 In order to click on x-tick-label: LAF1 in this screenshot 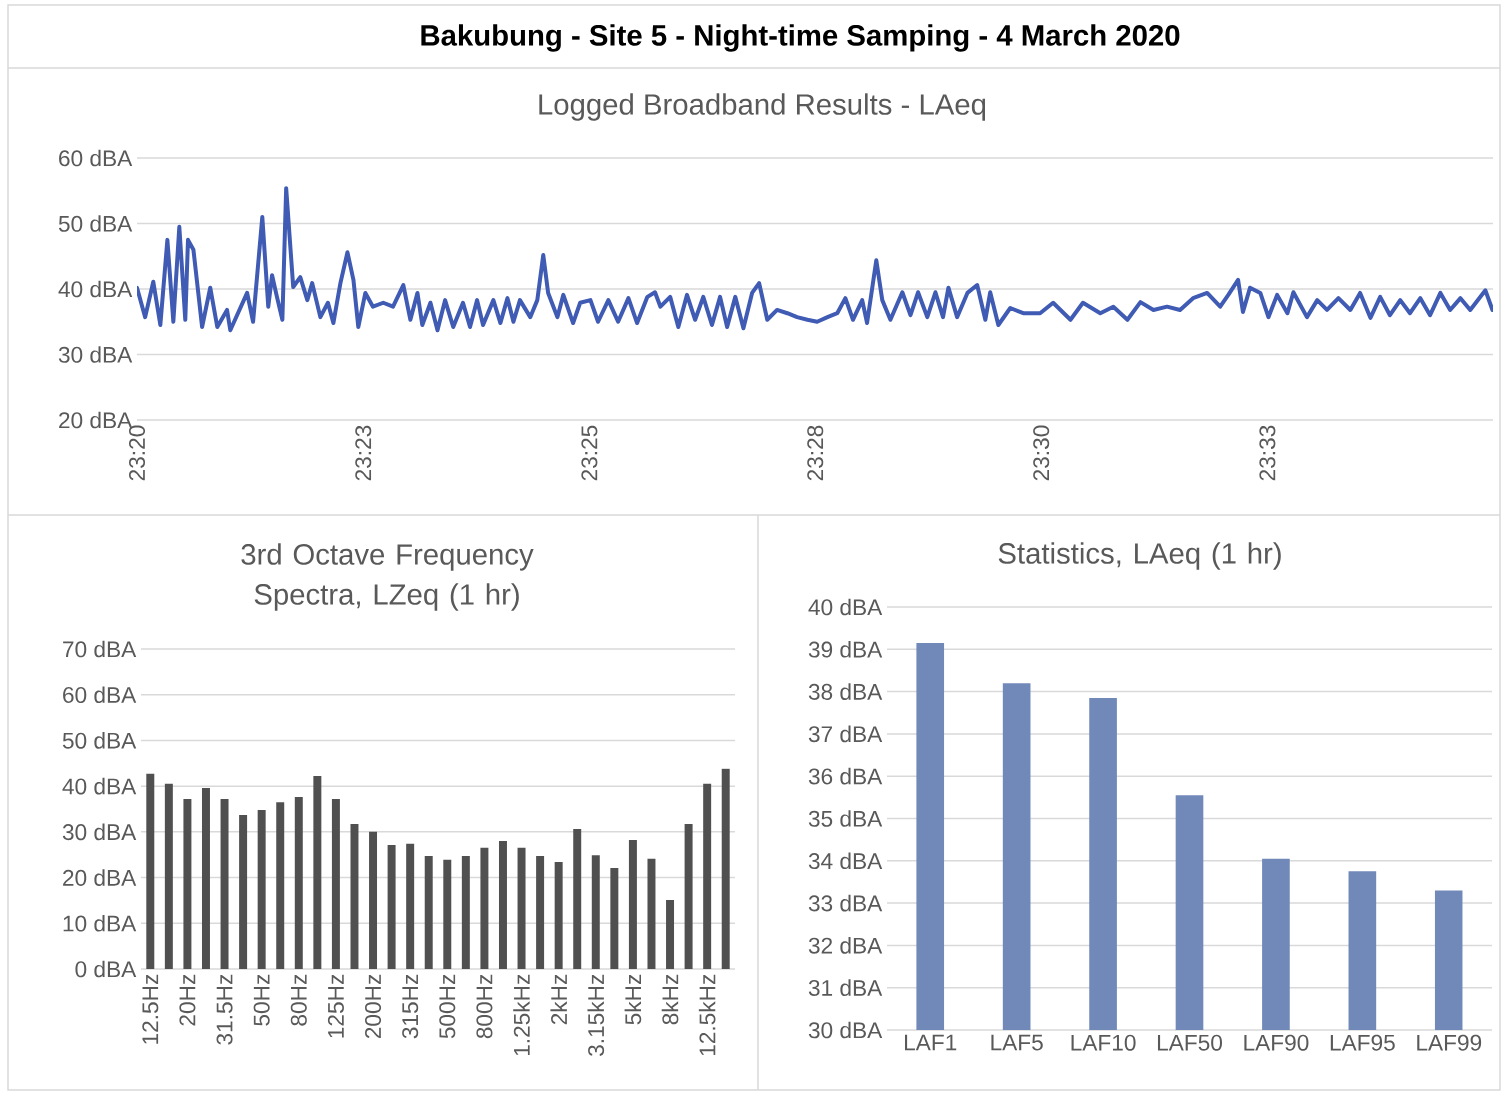, I will do `click(930, 1042)`.